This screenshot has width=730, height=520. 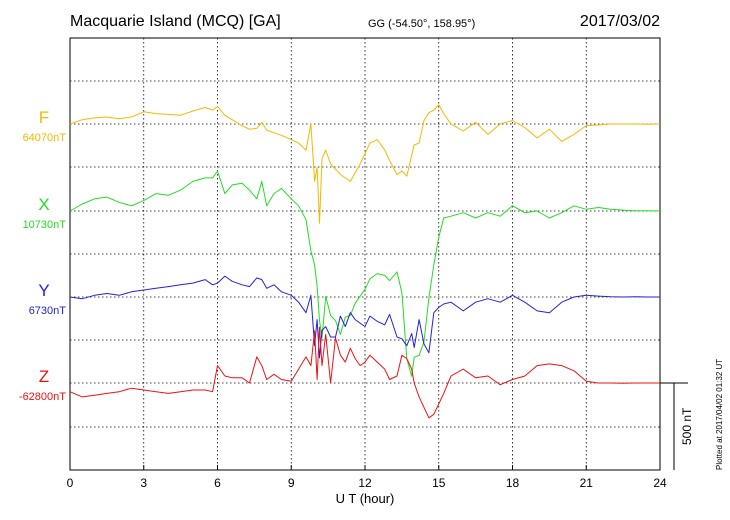 I want to click on series-line-z, so click(x=364, y=372).